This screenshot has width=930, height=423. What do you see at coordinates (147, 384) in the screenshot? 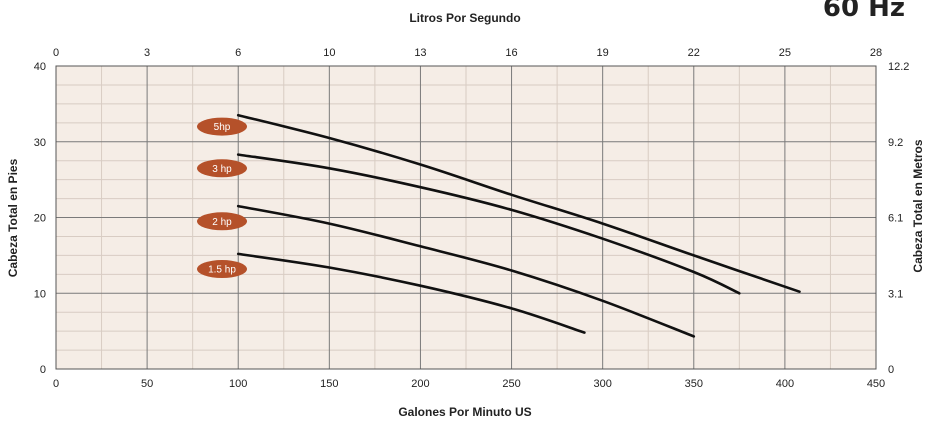
I see `x-tick-label: 50` at bounding box center [147, 384].